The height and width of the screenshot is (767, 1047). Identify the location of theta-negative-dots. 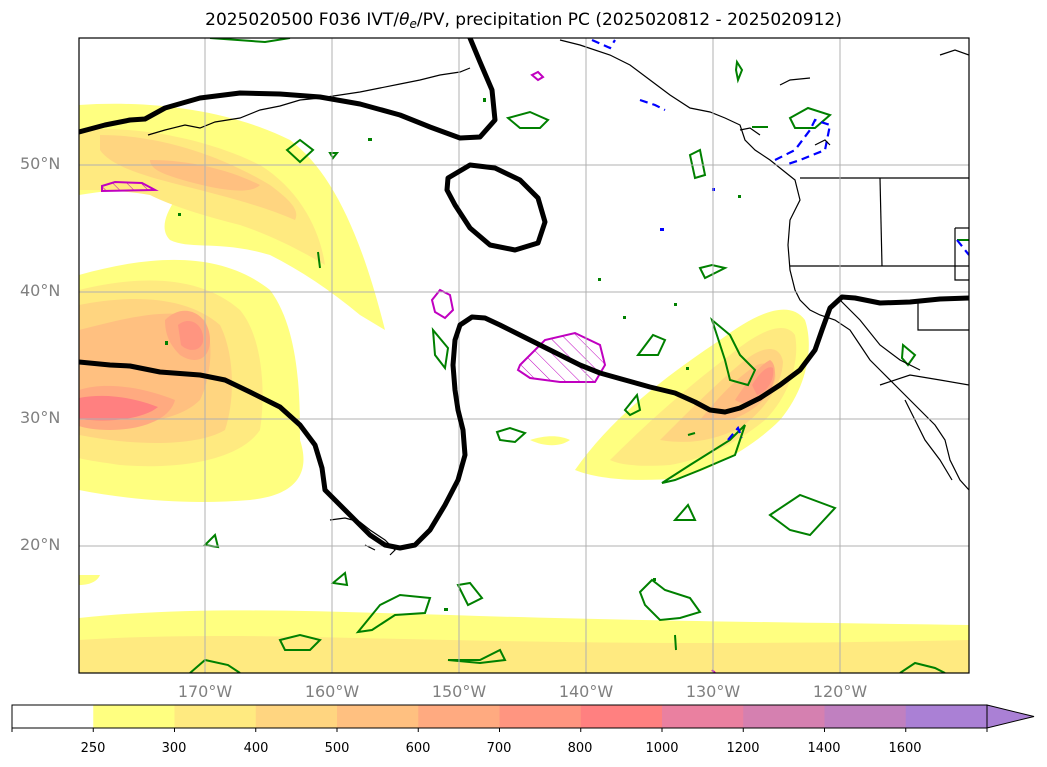
(687, 209).